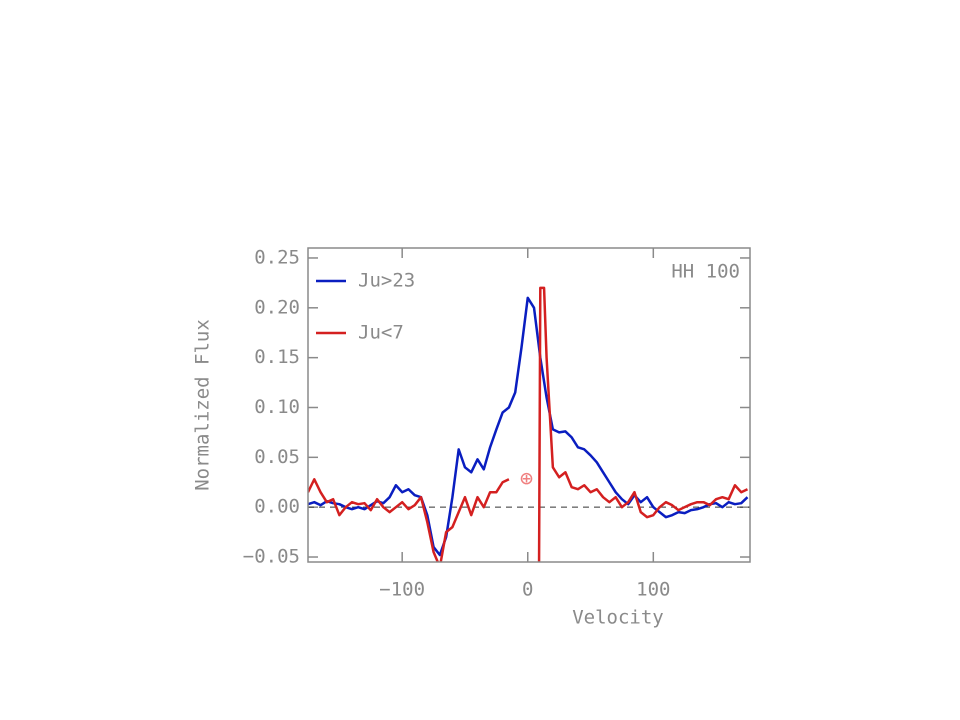  I want to click on y-tick-label: 0.20, so click(277, 307).